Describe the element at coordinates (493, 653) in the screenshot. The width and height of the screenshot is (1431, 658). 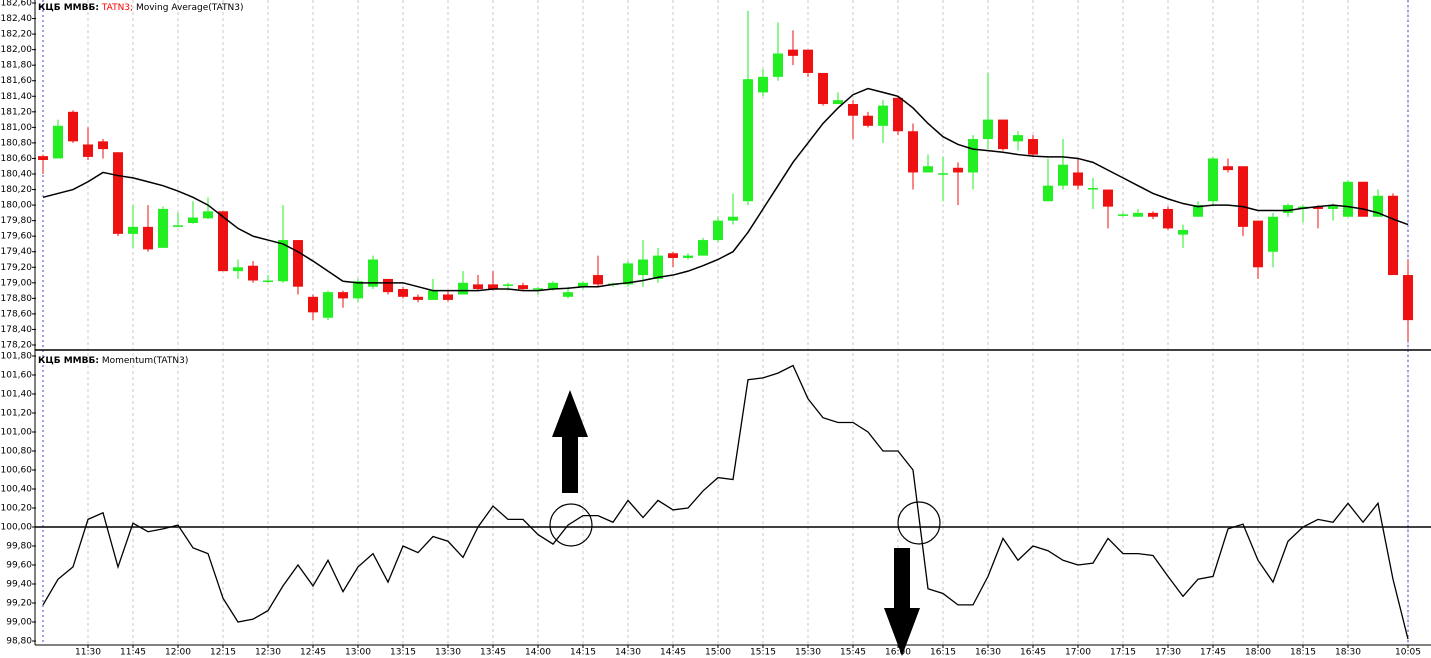
I see `x-tick-label: 13:45` at that location.